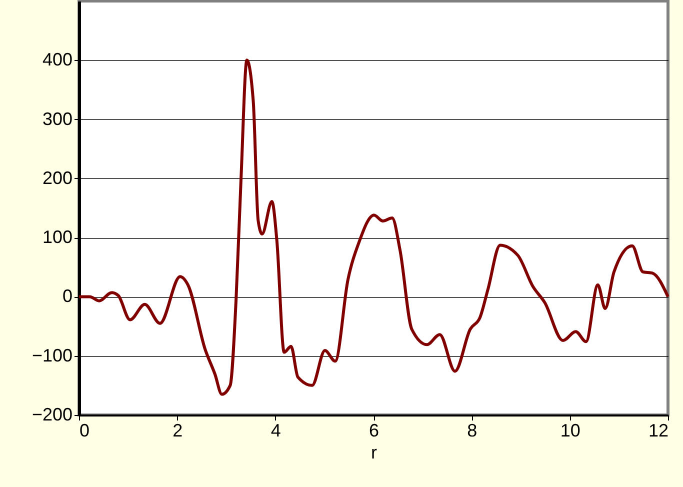 Image resolution: width=683 pixels, height=487 pixels. What do you see at coordinates (177, 430) in the screenshot?
I see `x-tick-label: 2` at bounding box center [177, 430].